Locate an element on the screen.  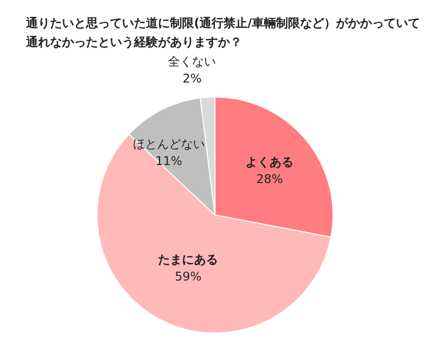
chart-title: 通りたいと思っていた道に制限(通行禁止/車輛制限など）がかかっていて通れなかったという経験がありますか？ is located at coordinates (223, 33).